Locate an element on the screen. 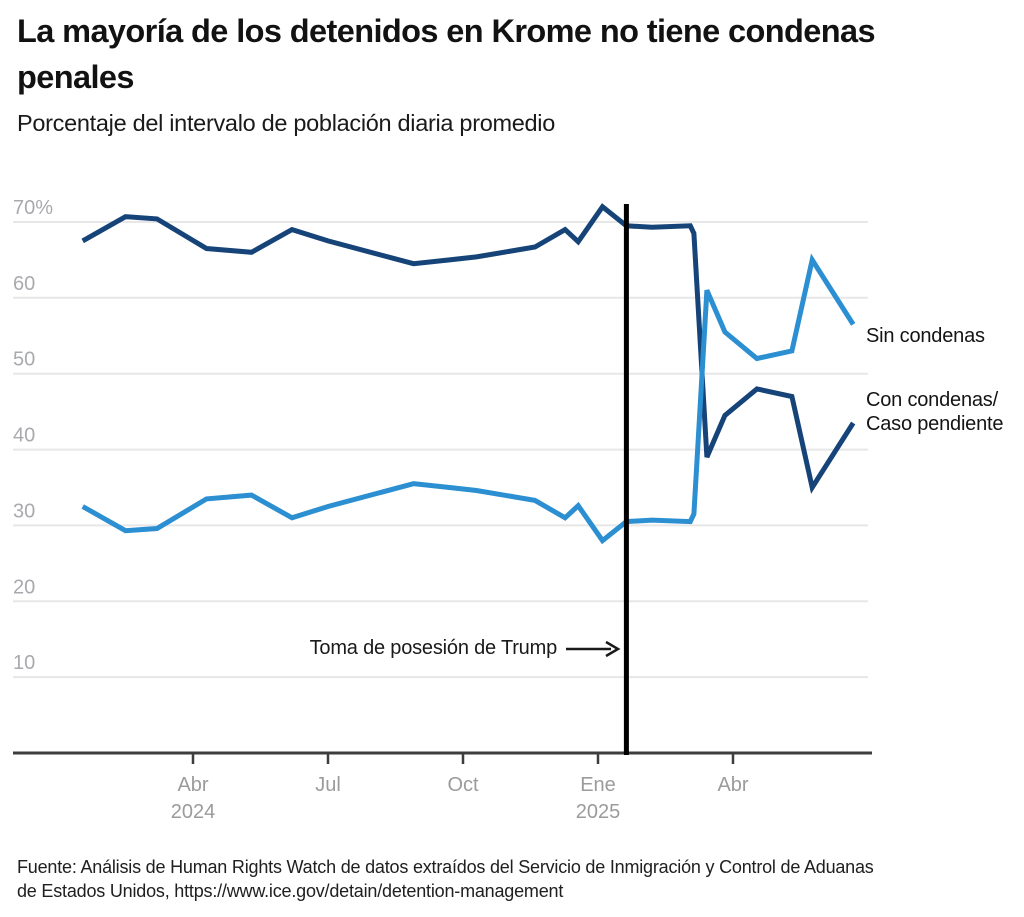 This screenshot has width=1024, height=917. series-label-con-condenas-line1: Con condenas/ is located at coordinates (932, 400).